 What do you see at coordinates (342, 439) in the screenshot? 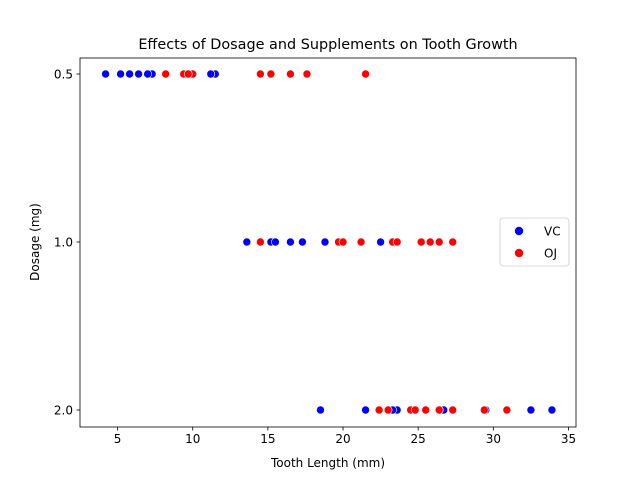
I see `x-tick-label: 20` at bounding box center [342, 439].